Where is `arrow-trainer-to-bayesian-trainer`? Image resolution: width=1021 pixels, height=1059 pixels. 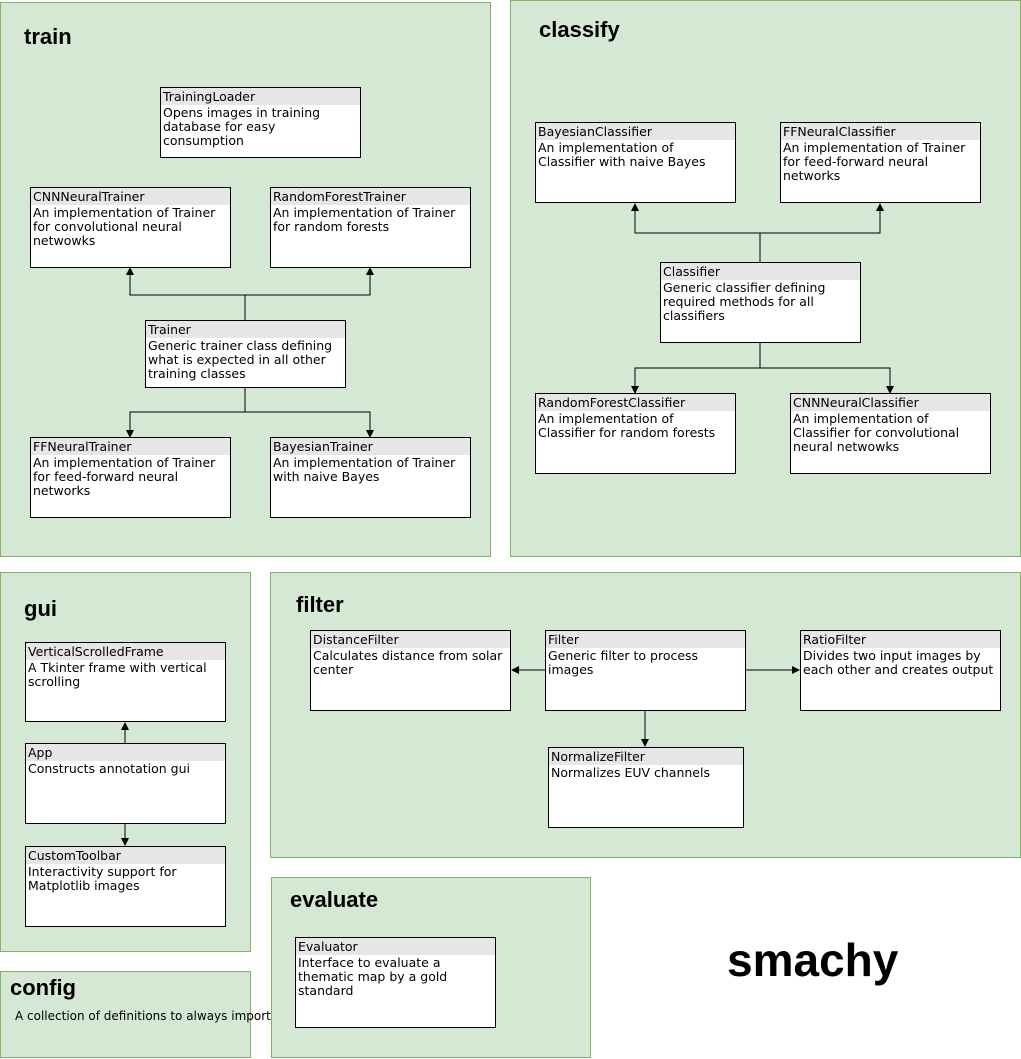
arrow-trainer-to-bayesian-trainer is located at coordinates (308, 421).